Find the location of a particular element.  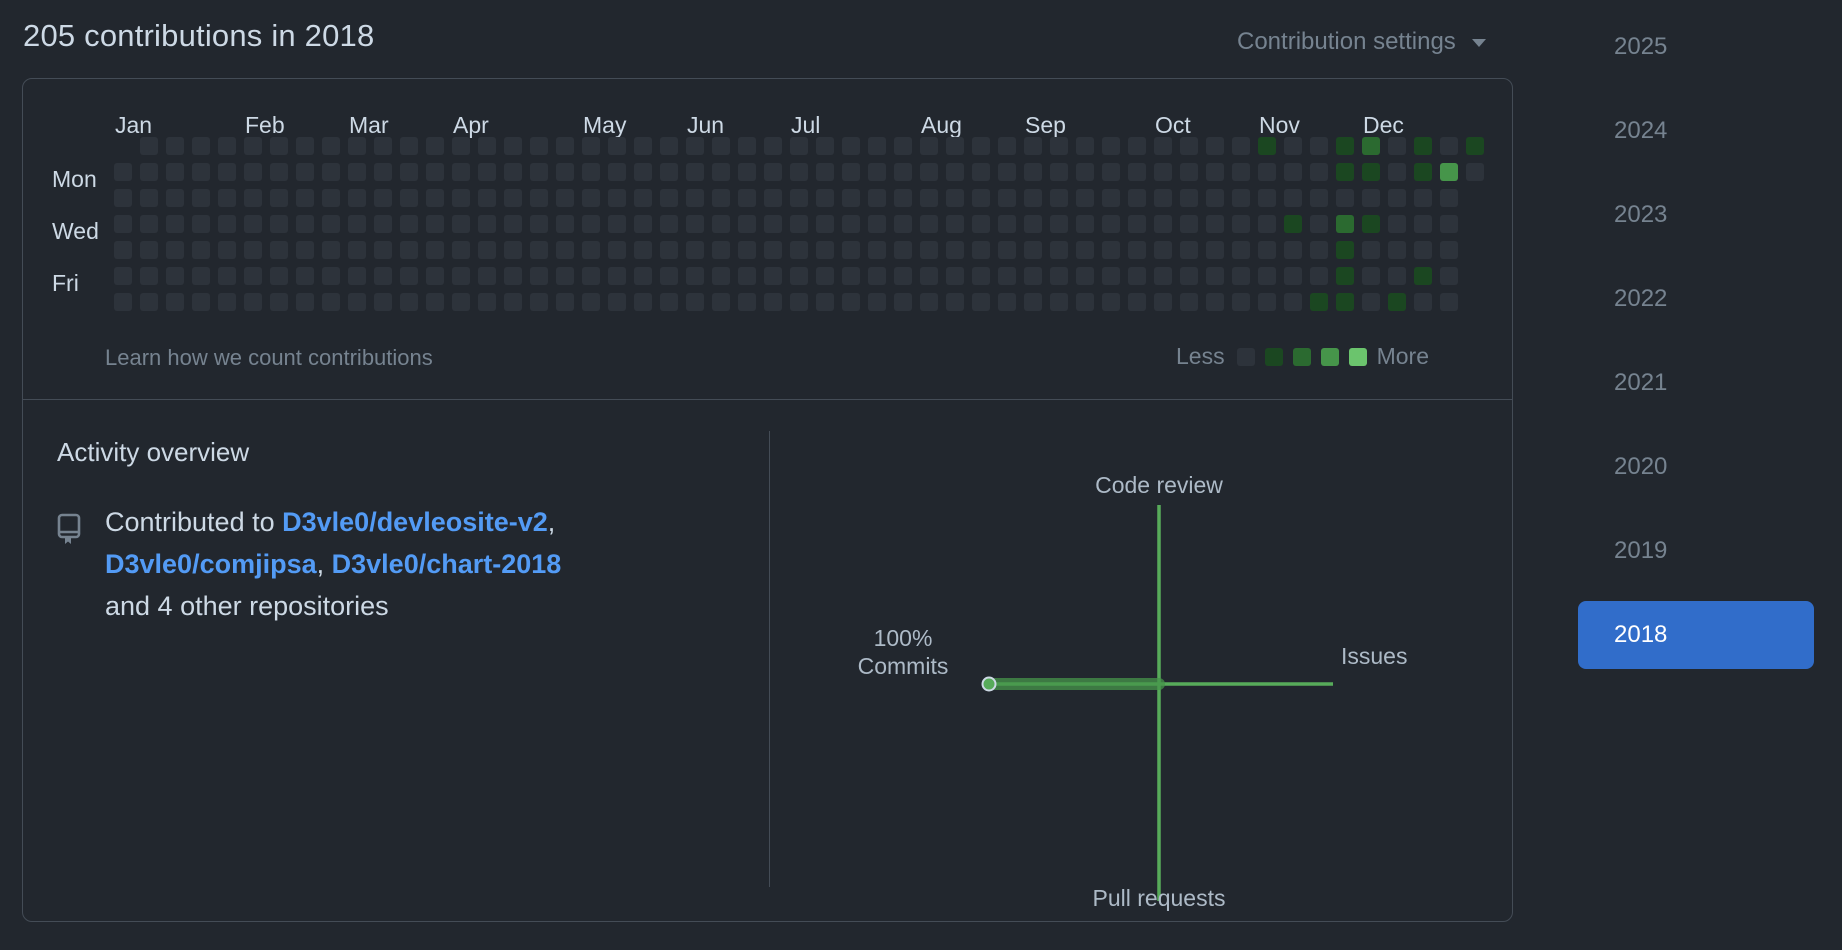

year-link-2025: 2025 is located at coordinates (1641, 46).